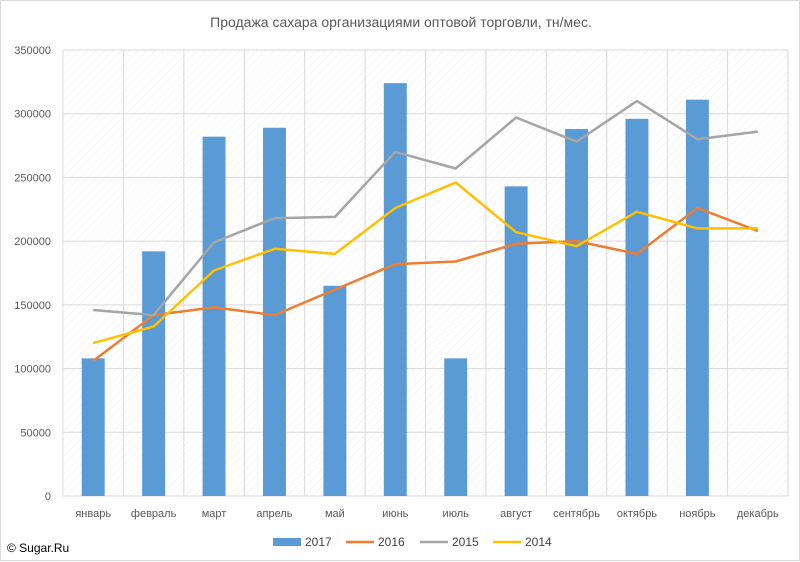  What do you see at coordinates (32, 242) in the screenshot?
I see `y-tick-label: 200000` at bounding box center [32, 242].